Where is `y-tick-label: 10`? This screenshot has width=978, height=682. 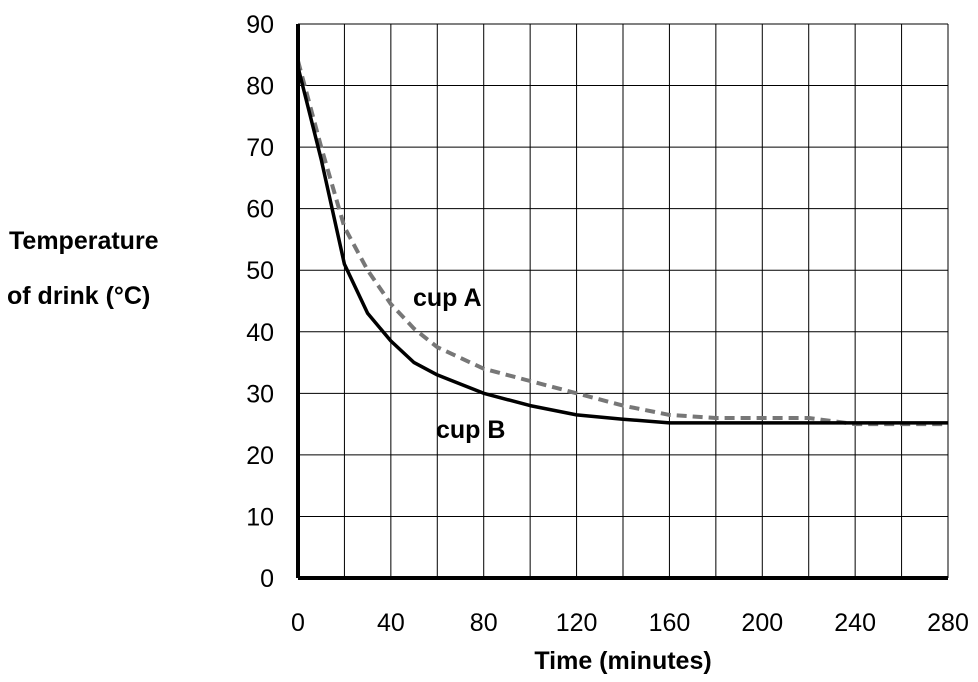
y-tick-label: 10 is located at coordinates (260, 517).